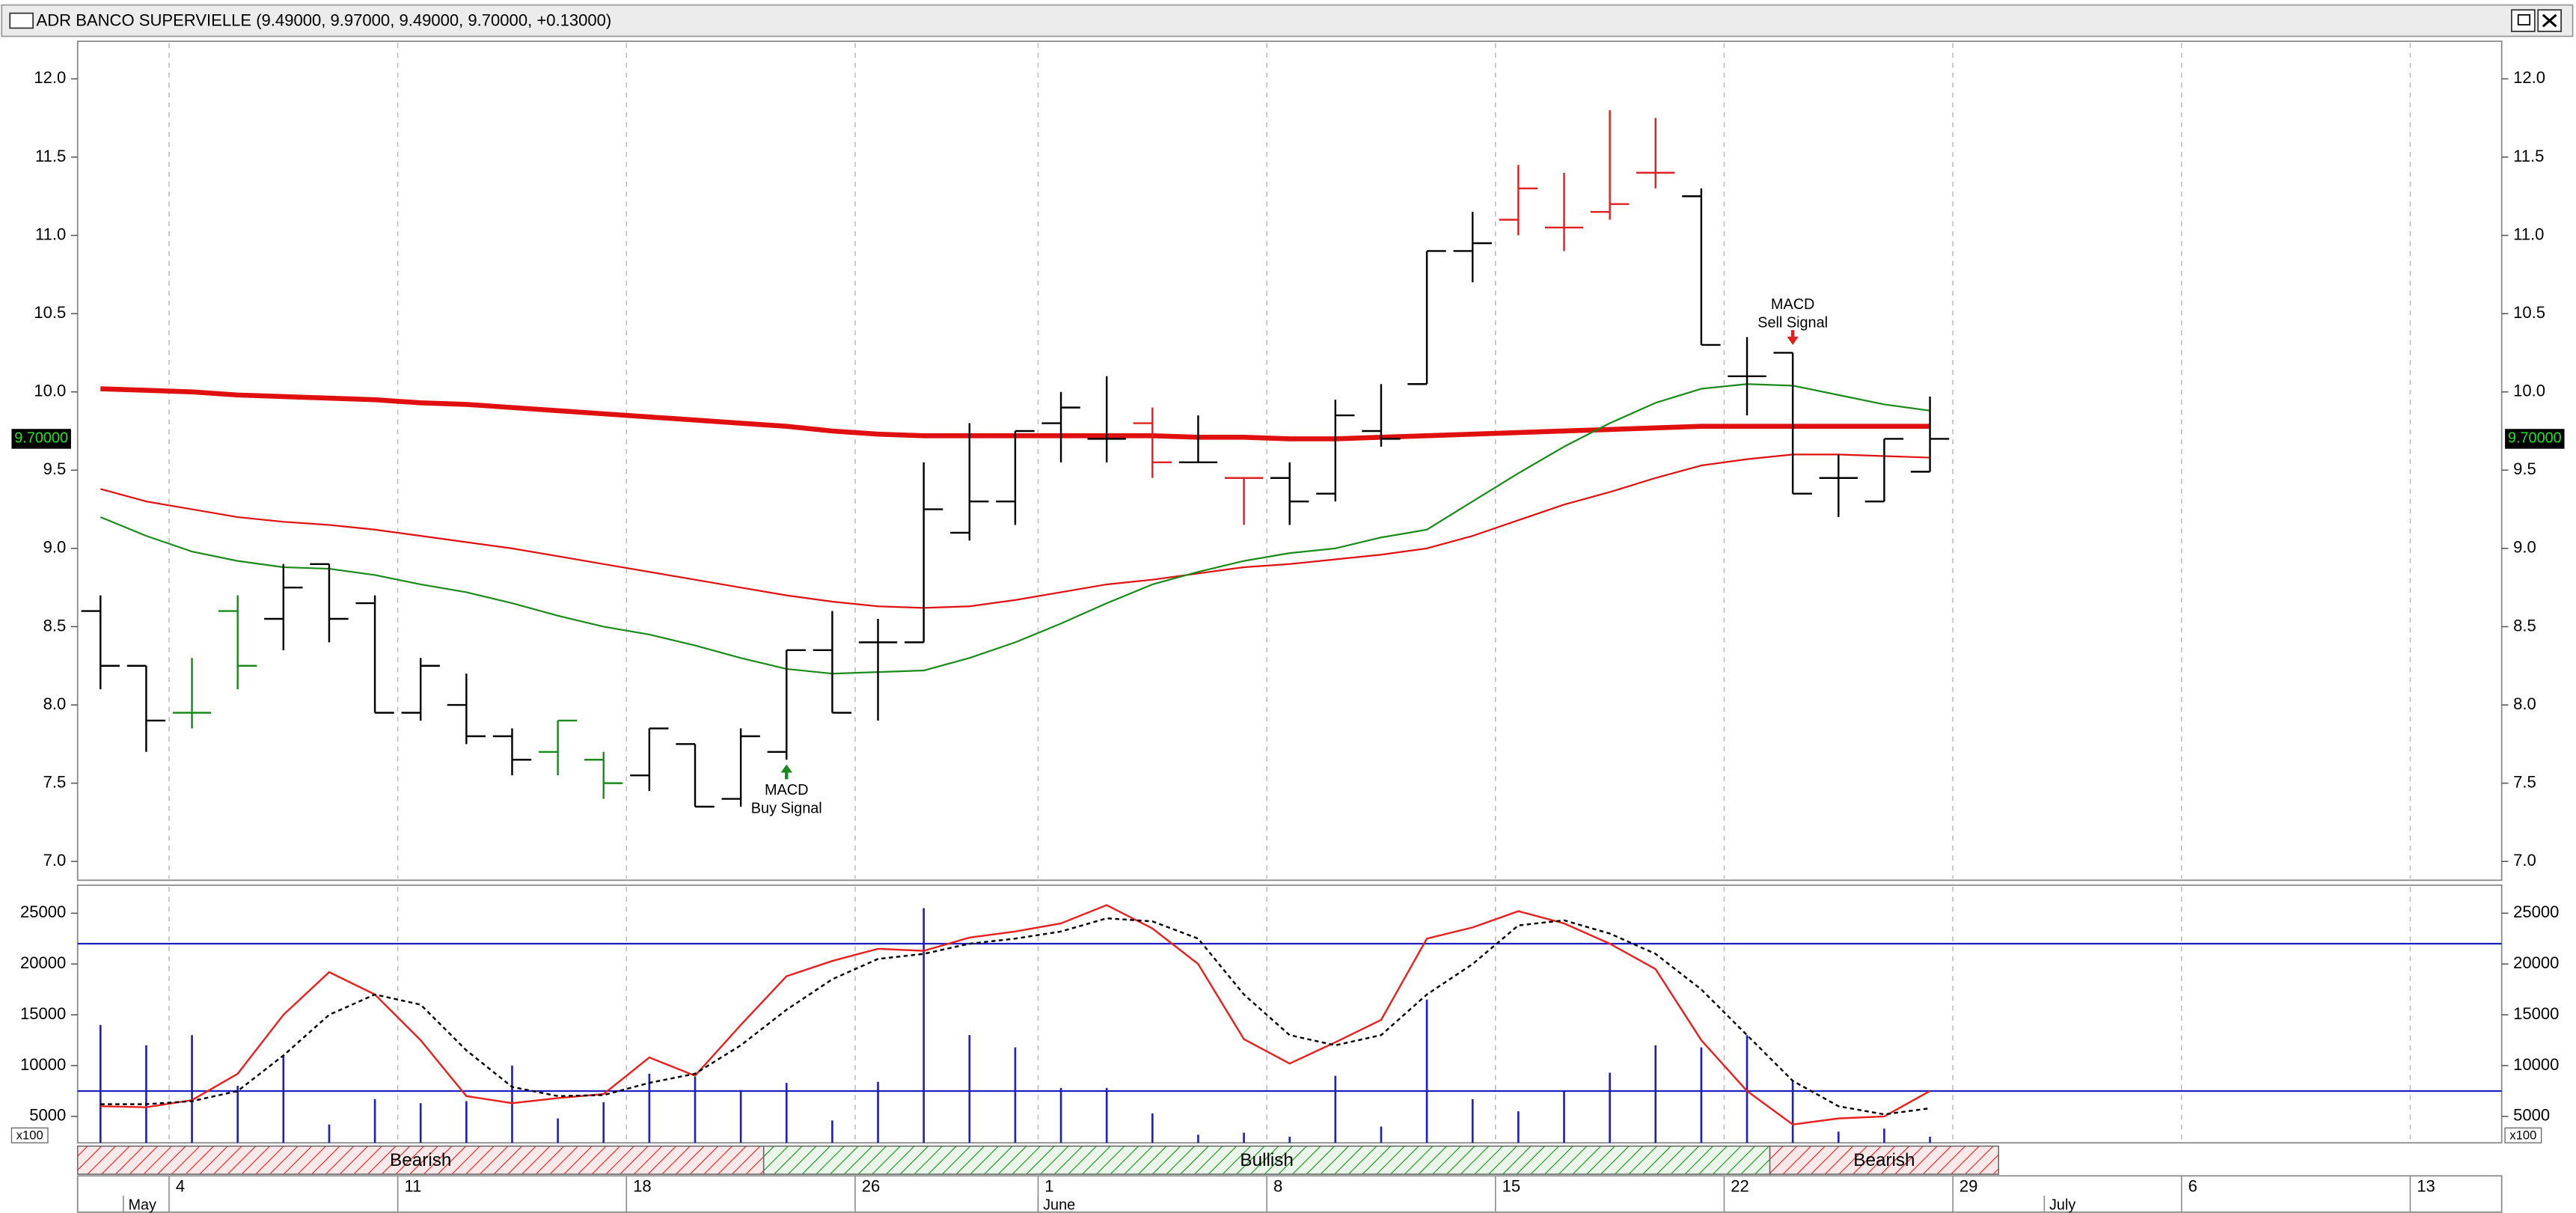 The image size is (2576, 1213). I want to click on moving-average, so click(1015, 531).